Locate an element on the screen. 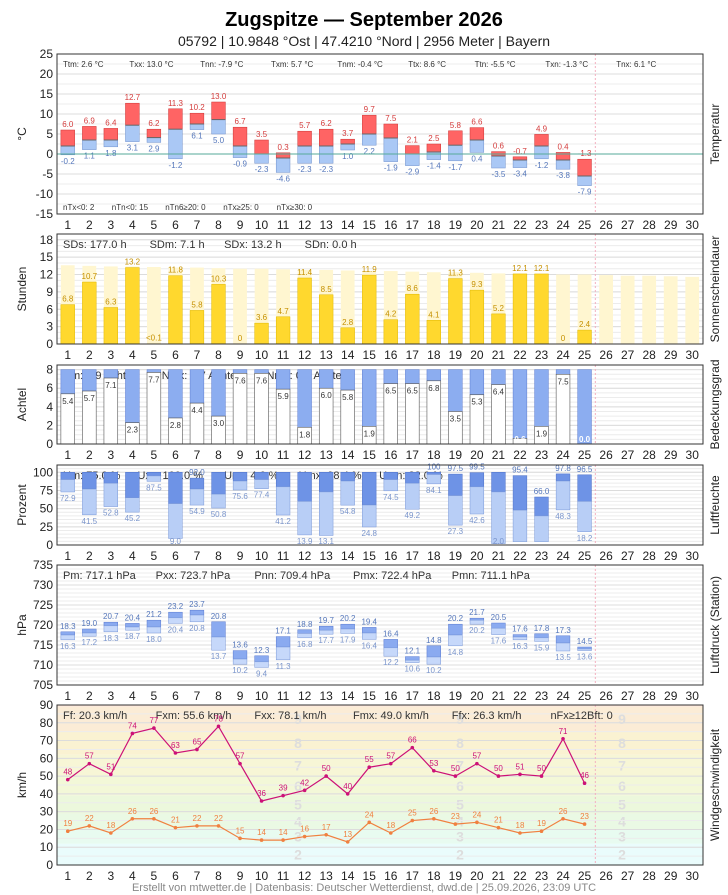 This screenshot has height=895, width=728. humidity-min-label: 9.0 is located at coordinates (176, 541).